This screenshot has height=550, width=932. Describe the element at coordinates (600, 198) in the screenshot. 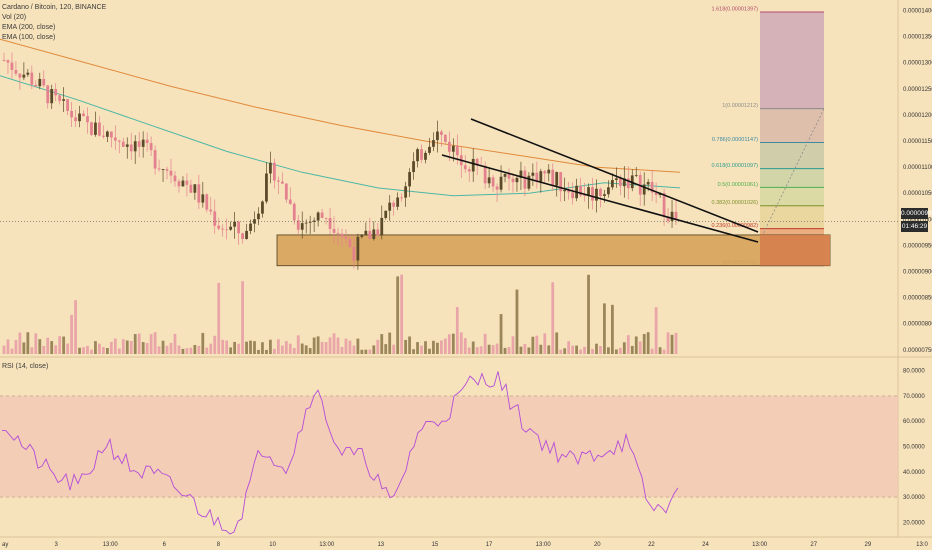

I see `channel-lower-trendline` at that location.